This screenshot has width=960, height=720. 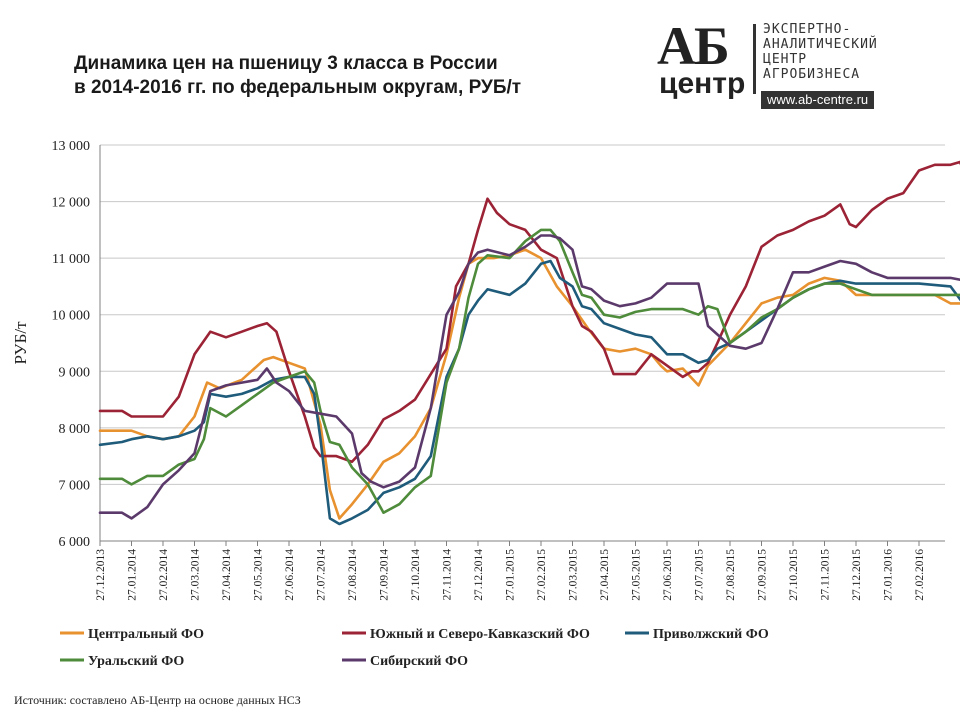 What do you see at coordinates (20, 343) in the screenshot?
I see `y-axis-label: РУБ/т` at bounding box center [20, 343].